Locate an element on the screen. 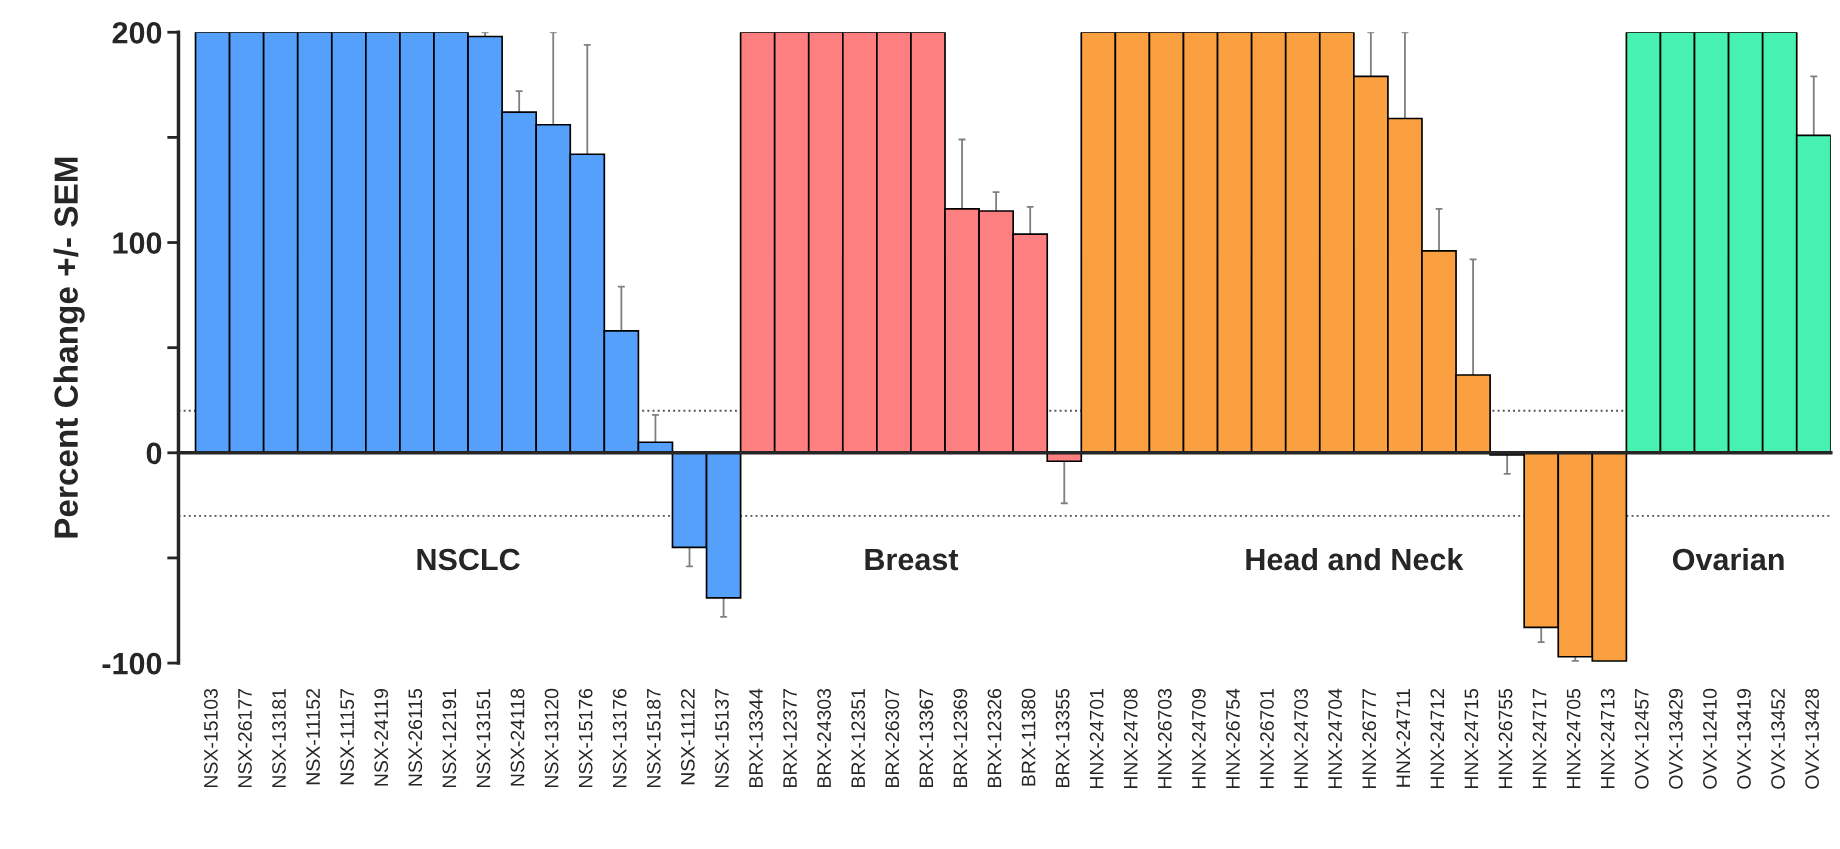 This screenshot has width=1840, height=849. x-tick-label: HNX-24709 is located at coordinates (1198, 738).